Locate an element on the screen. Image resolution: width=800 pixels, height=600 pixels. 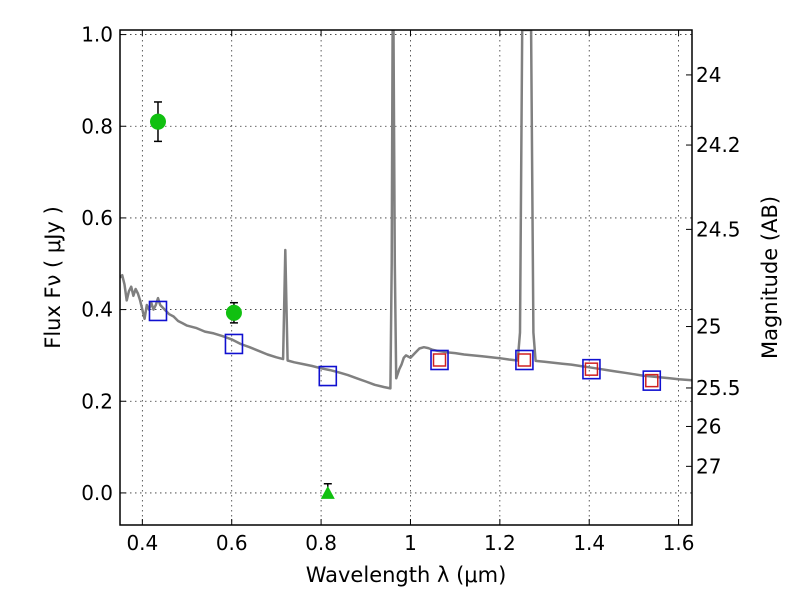
y2-axis-label: Magnitude (AB) is located at coordinates (770, 277).